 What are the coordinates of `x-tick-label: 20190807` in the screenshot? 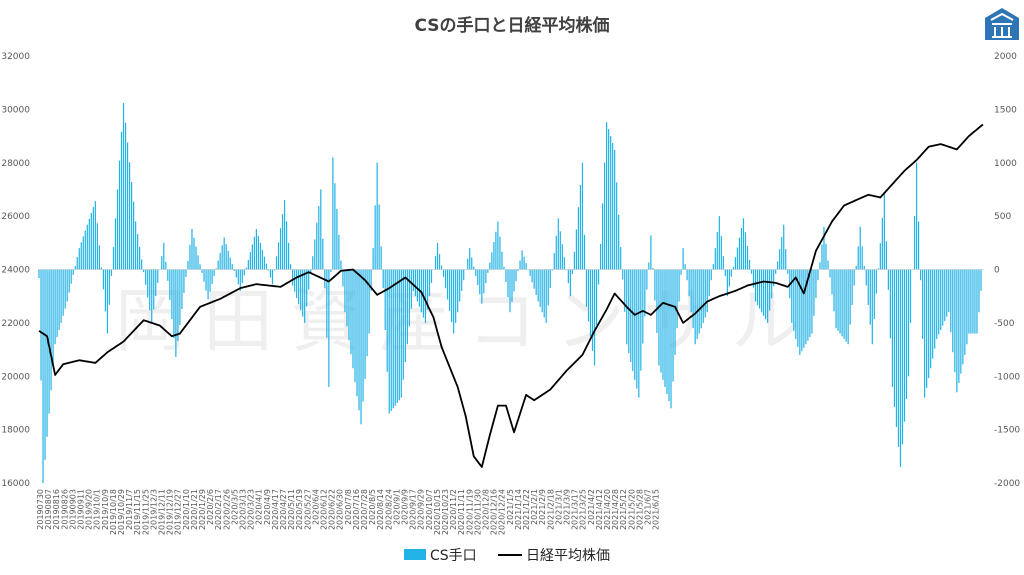 It's located at (48, 509).